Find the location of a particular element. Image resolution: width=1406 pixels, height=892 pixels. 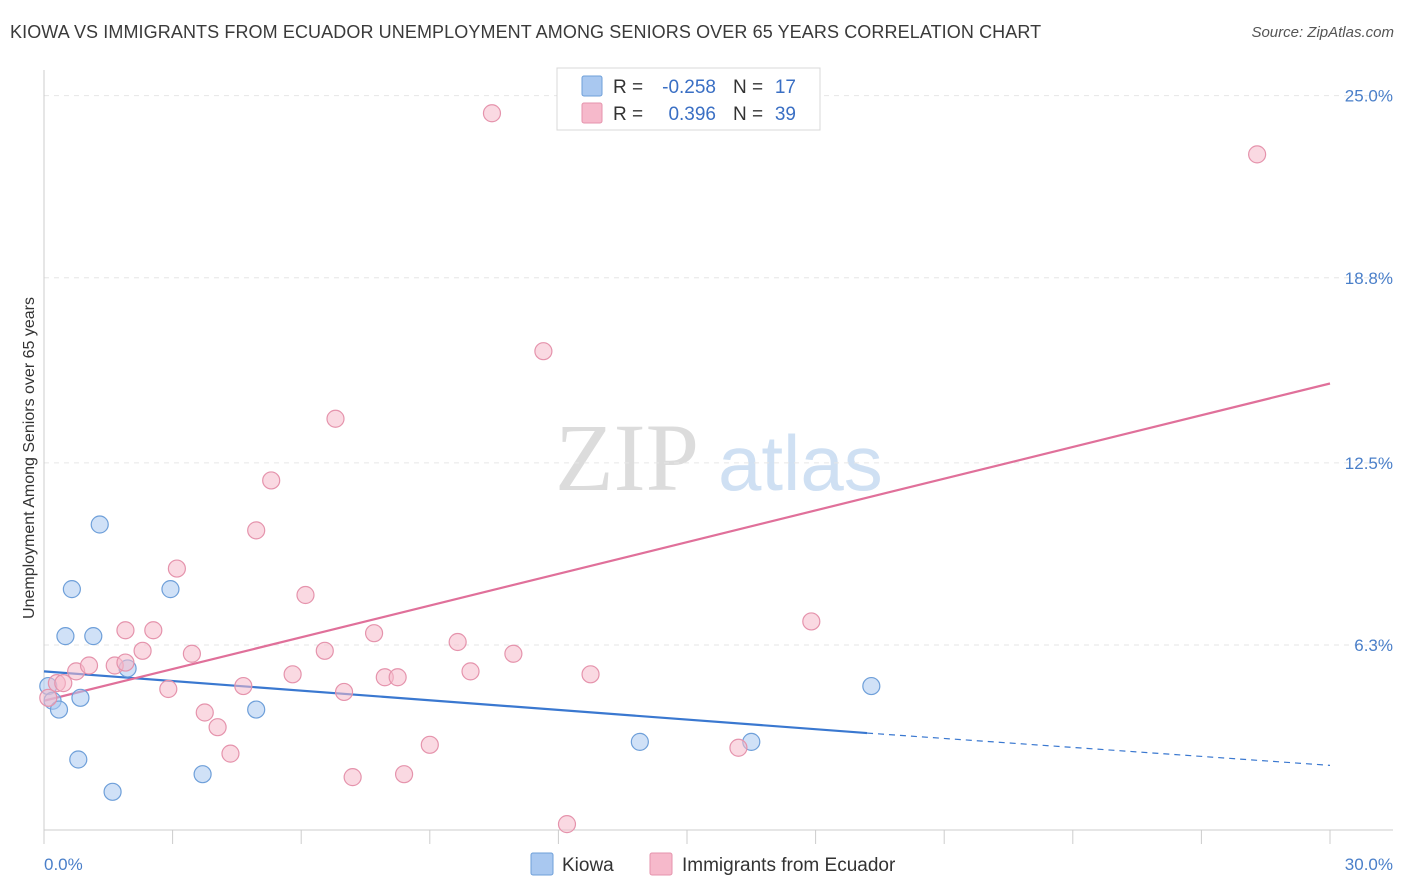

bottom-legend-swatch-kiowa is located at coordinates (542, 864).